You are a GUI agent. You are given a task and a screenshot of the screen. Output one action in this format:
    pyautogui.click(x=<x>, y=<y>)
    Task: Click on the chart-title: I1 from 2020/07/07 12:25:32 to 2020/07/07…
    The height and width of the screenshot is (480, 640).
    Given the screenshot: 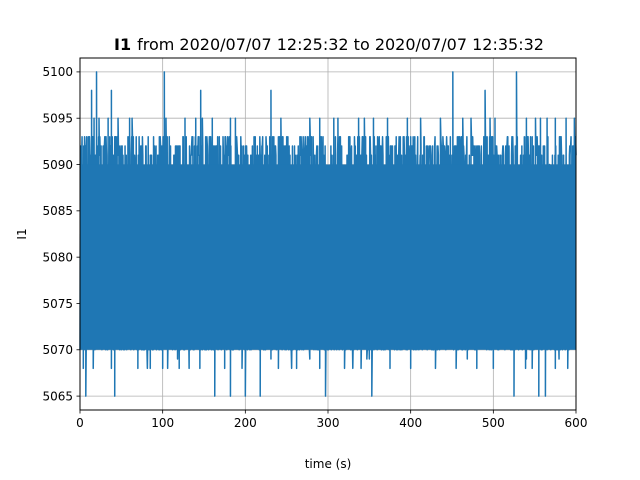 What is the action you would take?
    pyautogui.click(x=329, y=44)
    